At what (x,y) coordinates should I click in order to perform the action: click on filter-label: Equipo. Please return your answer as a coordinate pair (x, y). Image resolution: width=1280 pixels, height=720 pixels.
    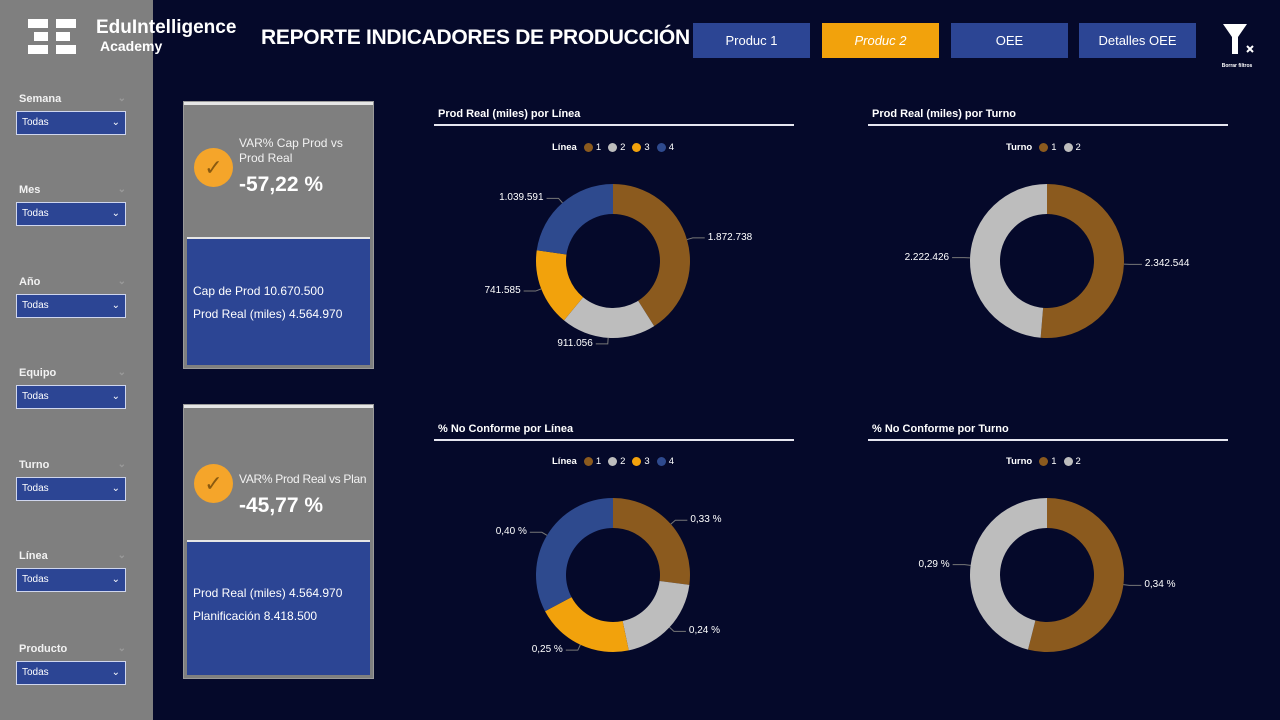
    Looking at the image, I should click on (38, 373).